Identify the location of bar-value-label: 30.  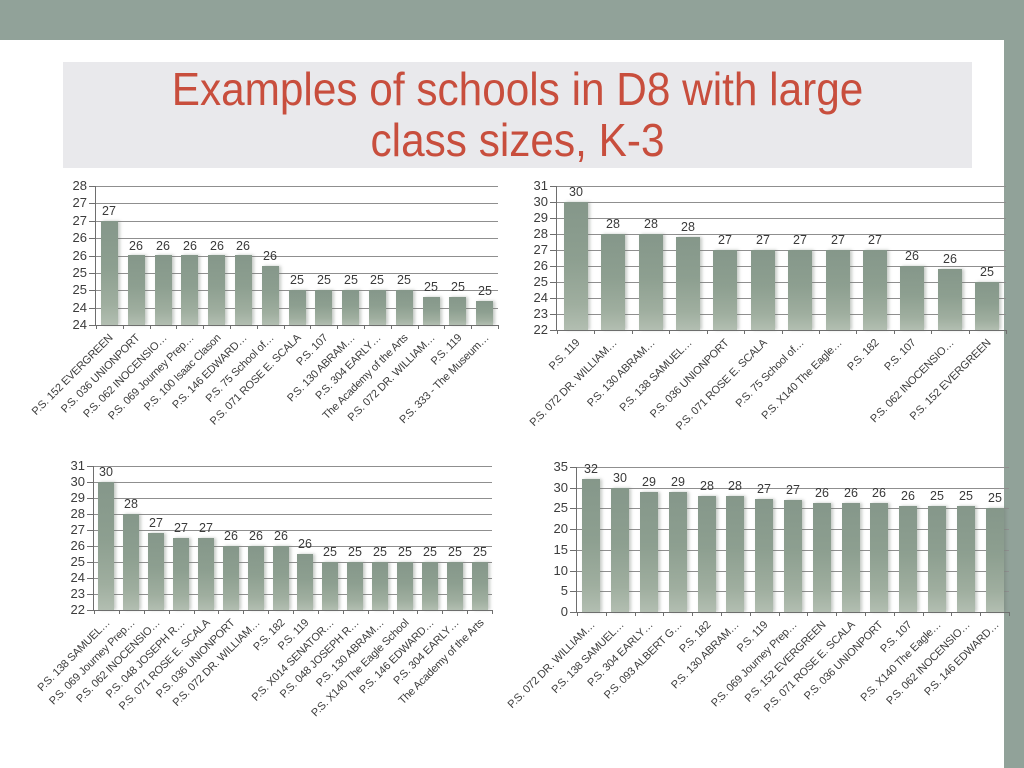
(106, 472).